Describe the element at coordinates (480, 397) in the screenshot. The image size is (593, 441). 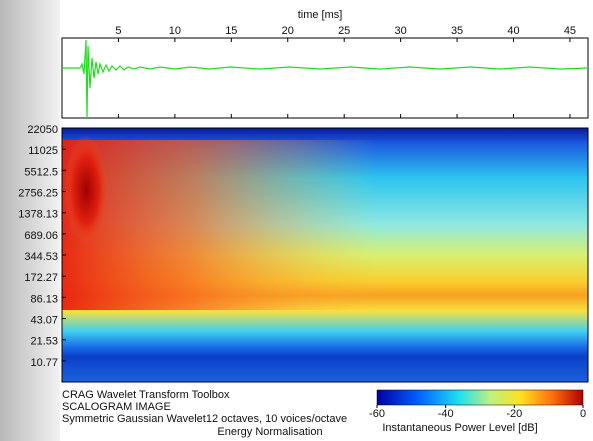
I see `colorbar` at that location.